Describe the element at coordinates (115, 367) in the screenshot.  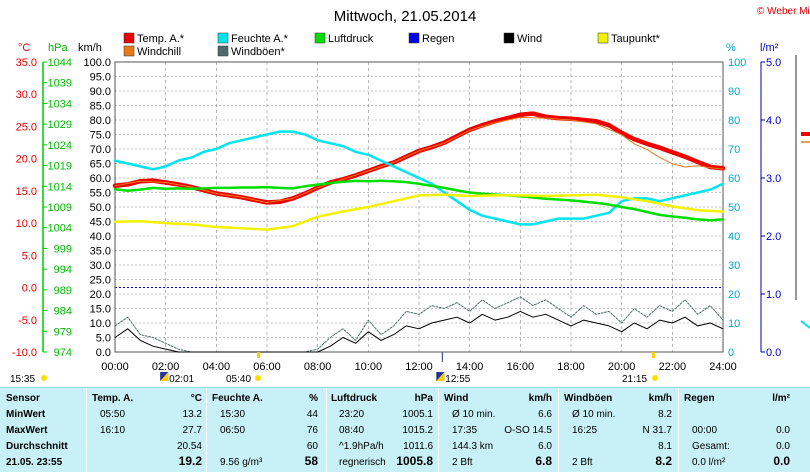
I see `time-tick-label: 00:00` at that location.